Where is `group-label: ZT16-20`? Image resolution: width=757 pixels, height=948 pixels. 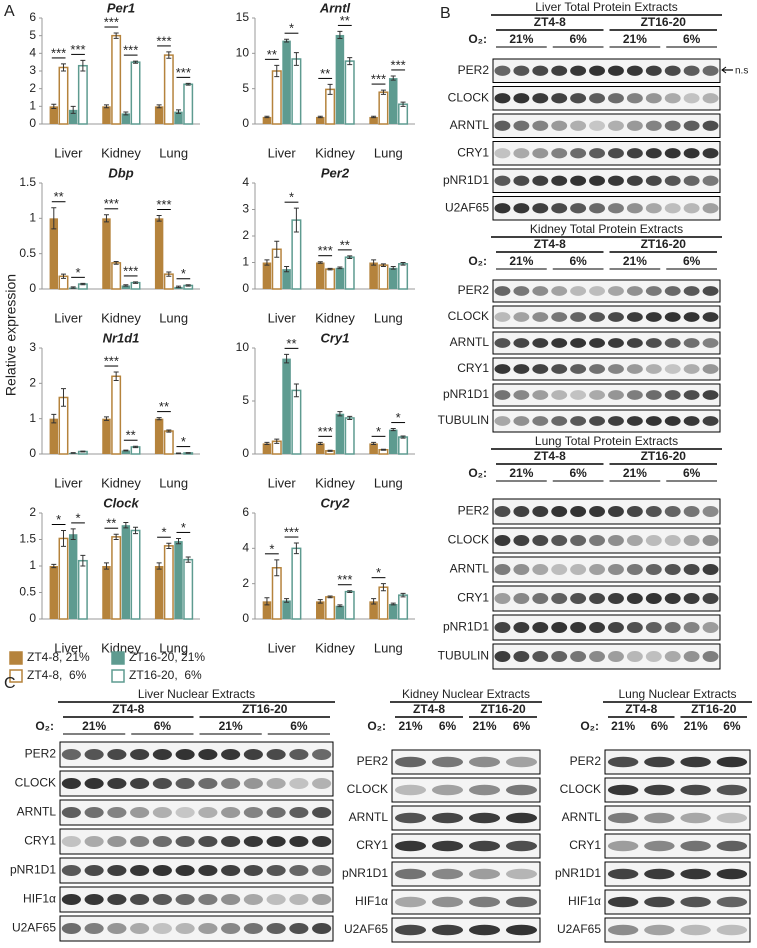
group-label: ZT16-20 is located at coordinates (503, 709).